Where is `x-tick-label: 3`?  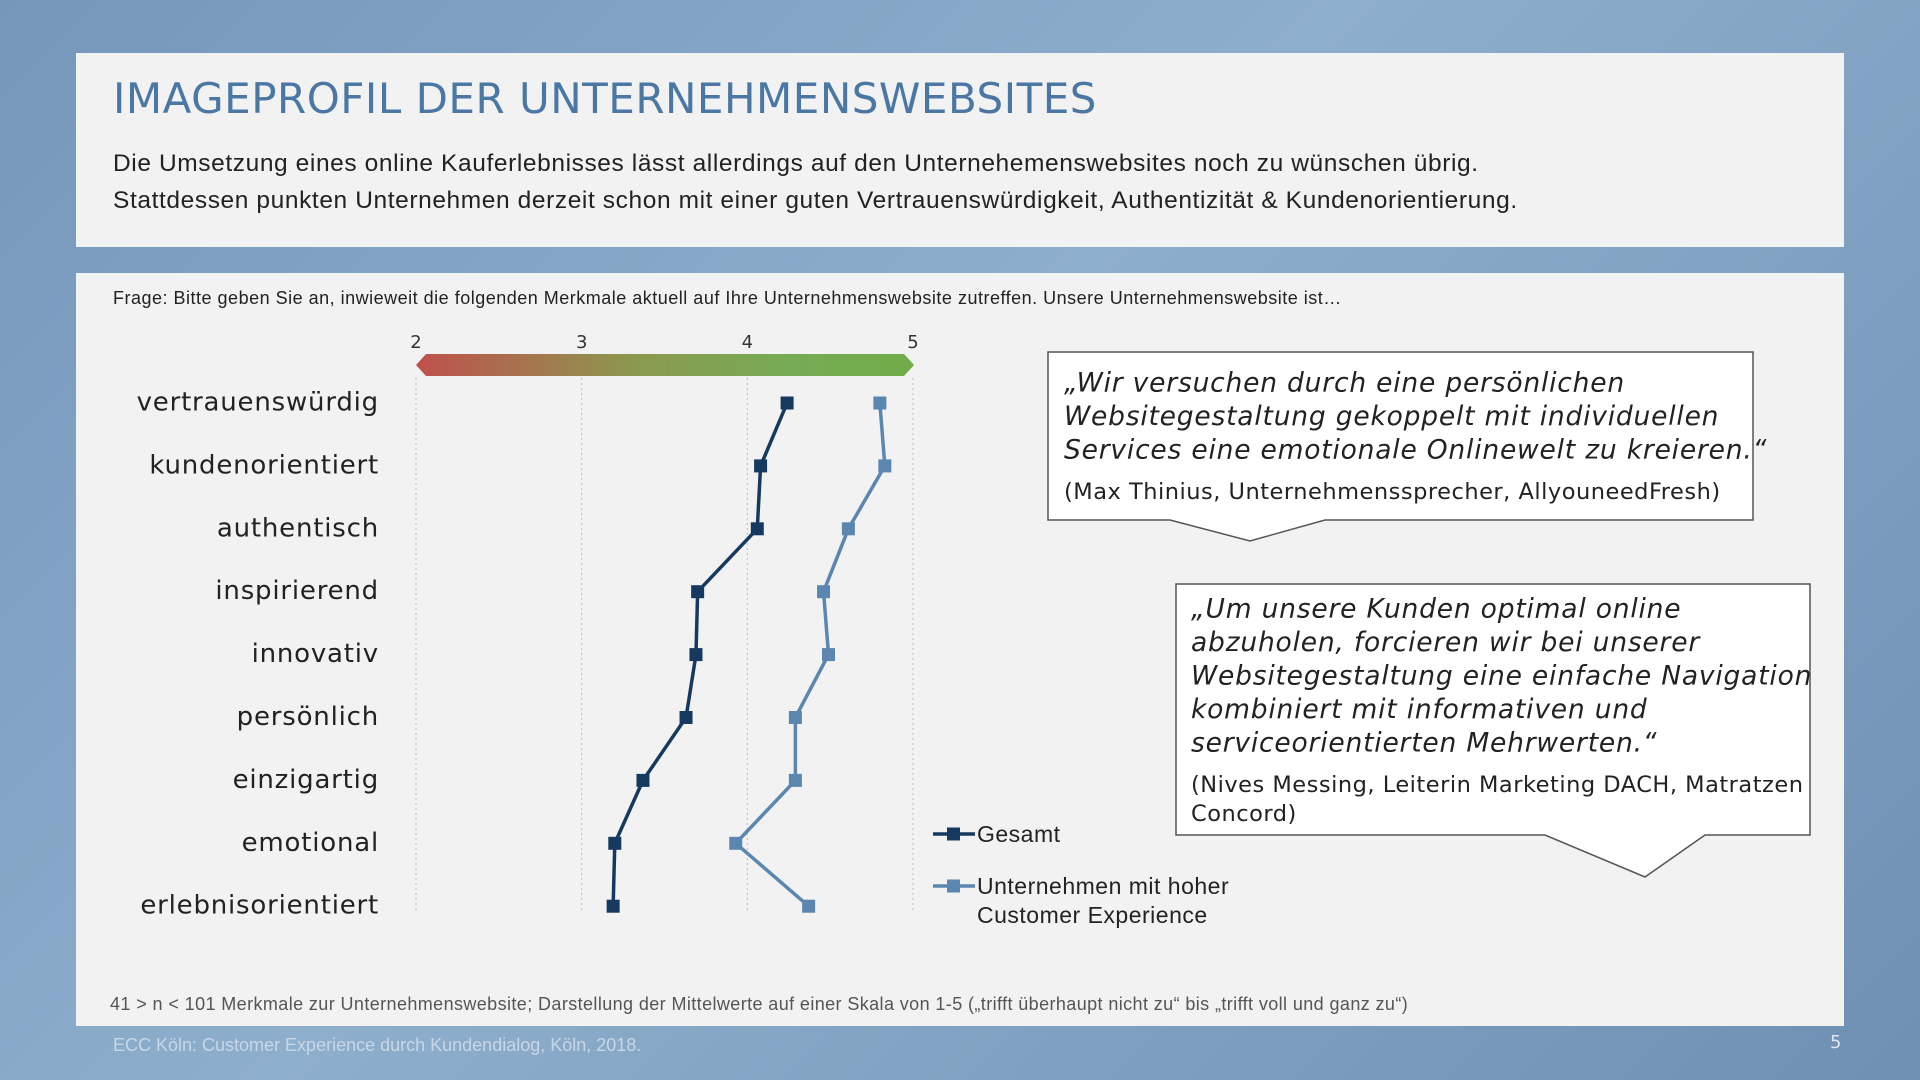 x-tick-label: 3 is located at coordinates (581, 342).